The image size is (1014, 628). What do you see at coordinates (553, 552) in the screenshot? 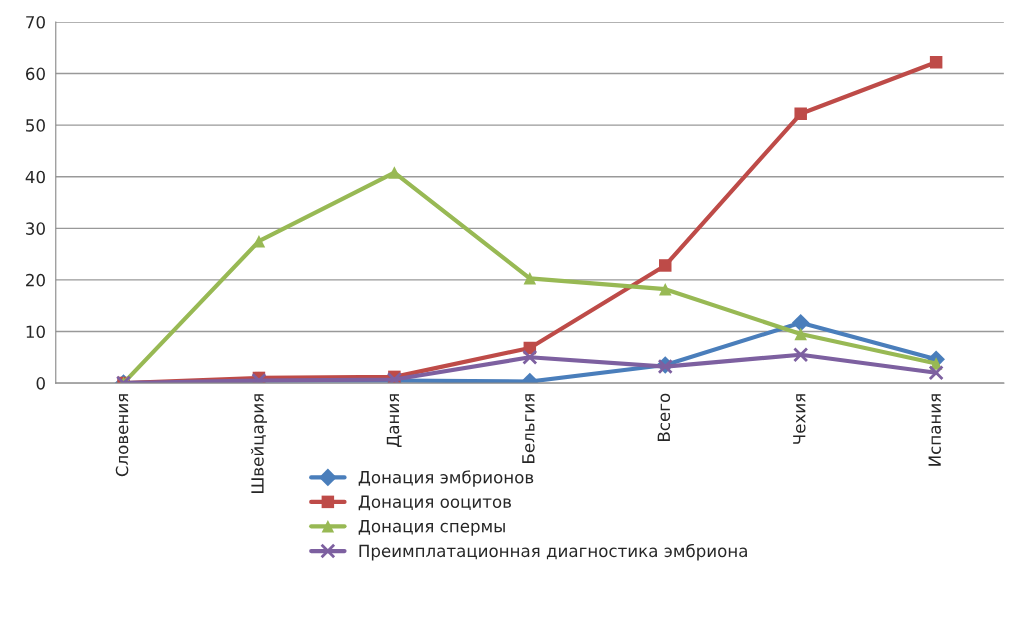
I see `legend-label: Преимплатационная диагностика эмбриона` at bounding box center [553, 552].